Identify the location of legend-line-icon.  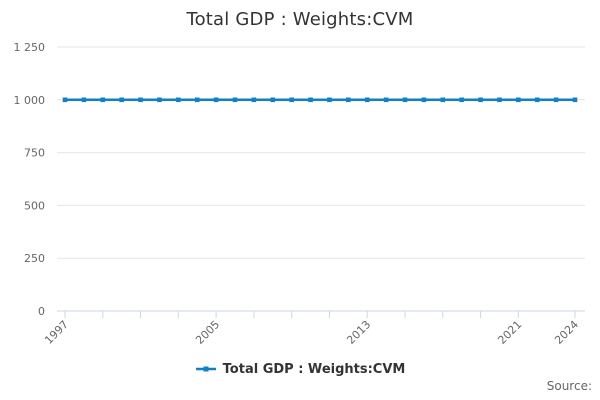
(205, 369).